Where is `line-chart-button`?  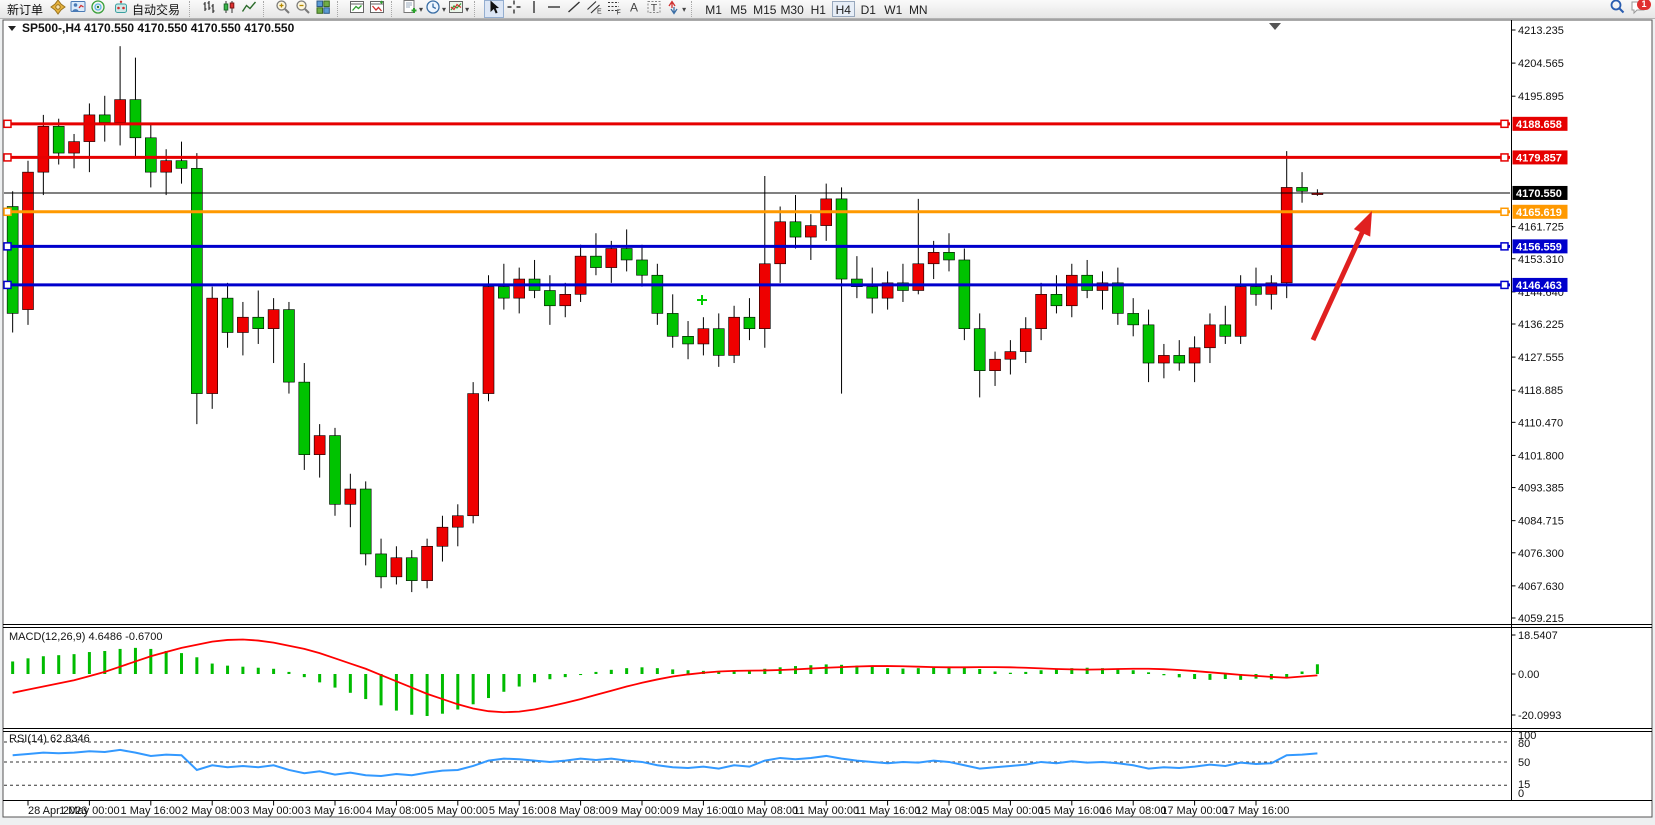 line-chart-button is located at coordinates (249, 9).